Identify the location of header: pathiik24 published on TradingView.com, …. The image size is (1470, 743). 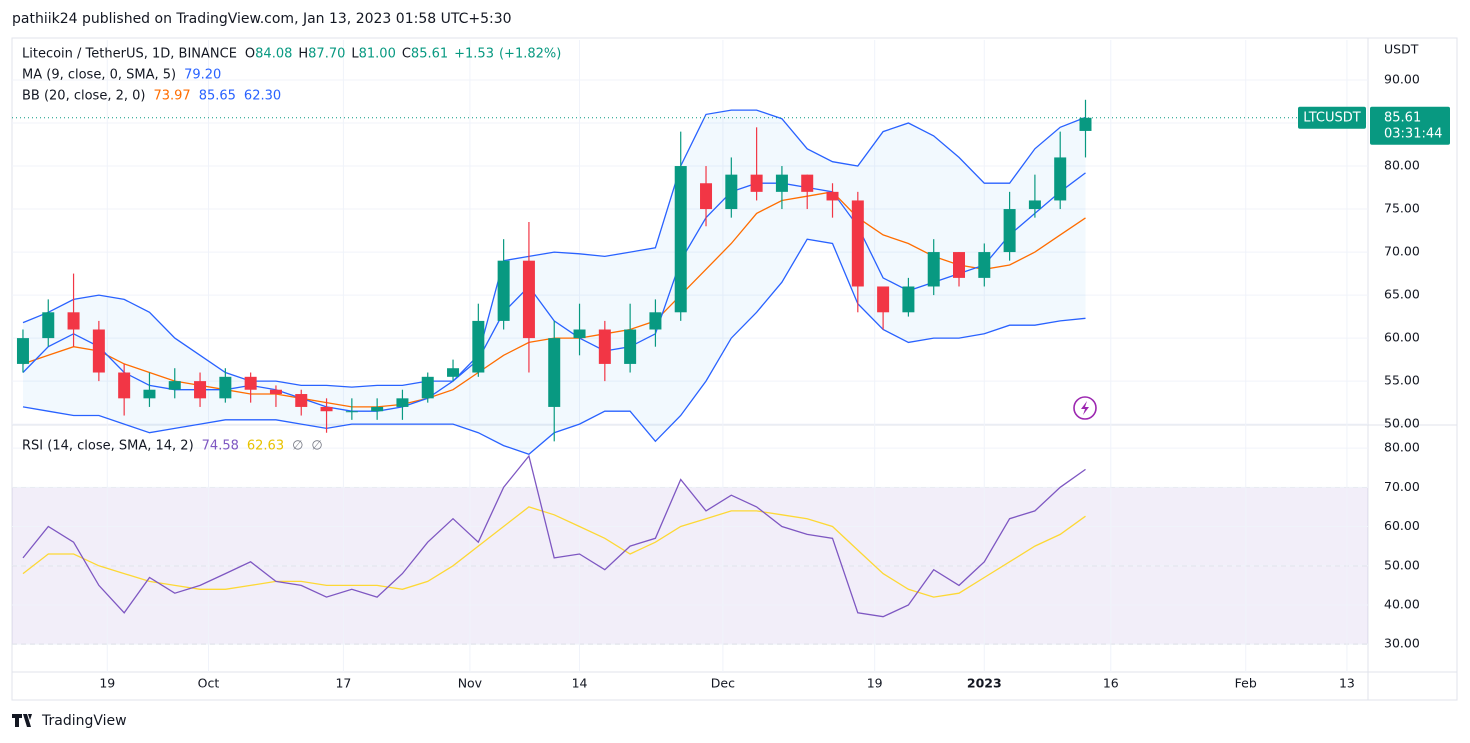
(262, 19).